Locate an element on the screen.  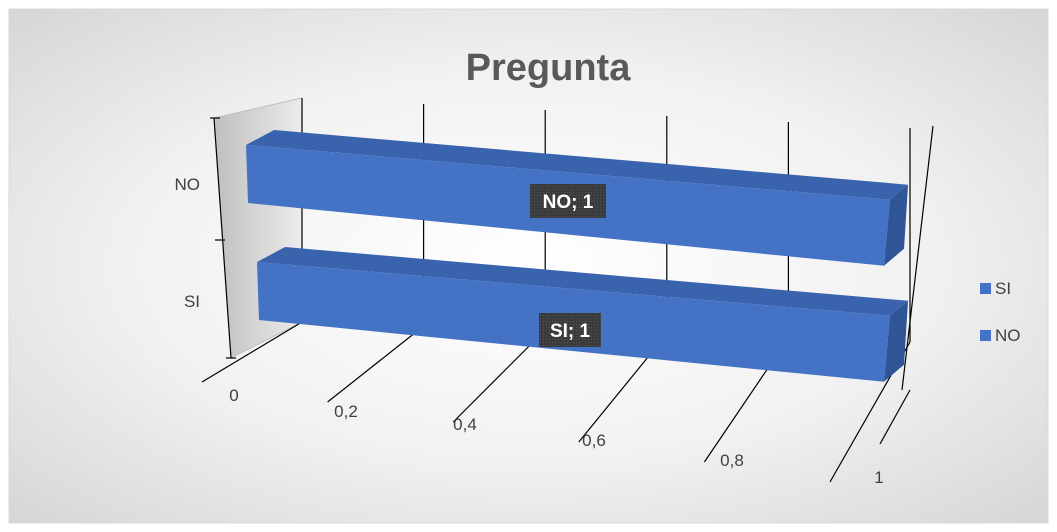
bar-no-end is located at coordinates (896, 225).